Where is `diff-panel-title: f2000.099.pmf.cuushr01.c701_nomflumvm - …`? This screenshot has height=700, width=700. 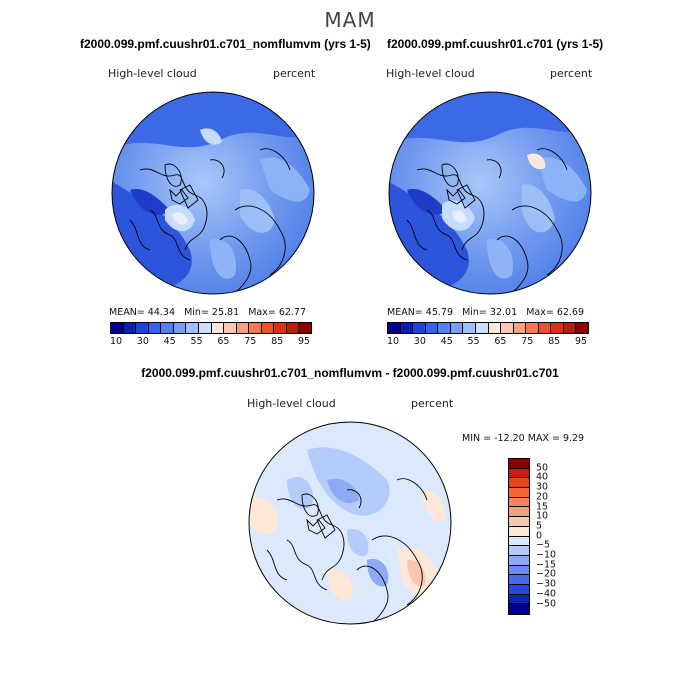
diff-panel-title: f2000.099.pmf.cuushr01.c701_nomflumvm - … is located at coordinates (350, 373).